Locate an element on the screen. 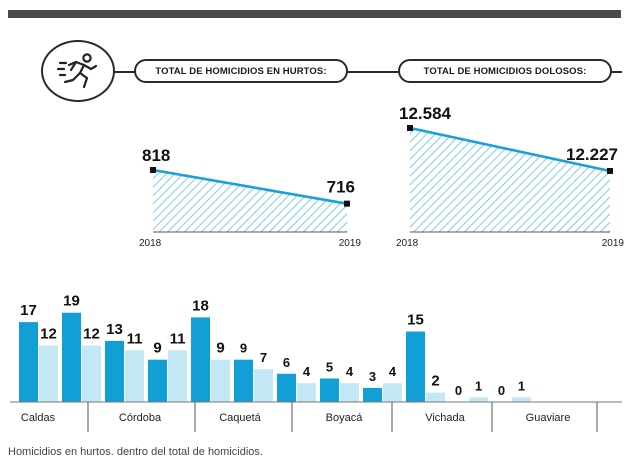 This screenshot has height=458, width=629. bar-dark-label-6: 9 is located at coordinates (243, 348).